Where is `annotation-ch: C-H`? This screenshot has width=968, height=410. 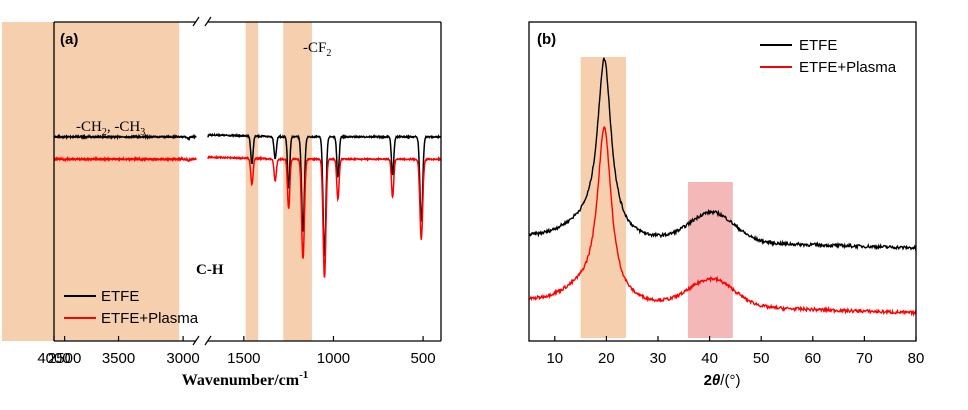 annotation-ch: C-H is located at coordinates (210, 270).